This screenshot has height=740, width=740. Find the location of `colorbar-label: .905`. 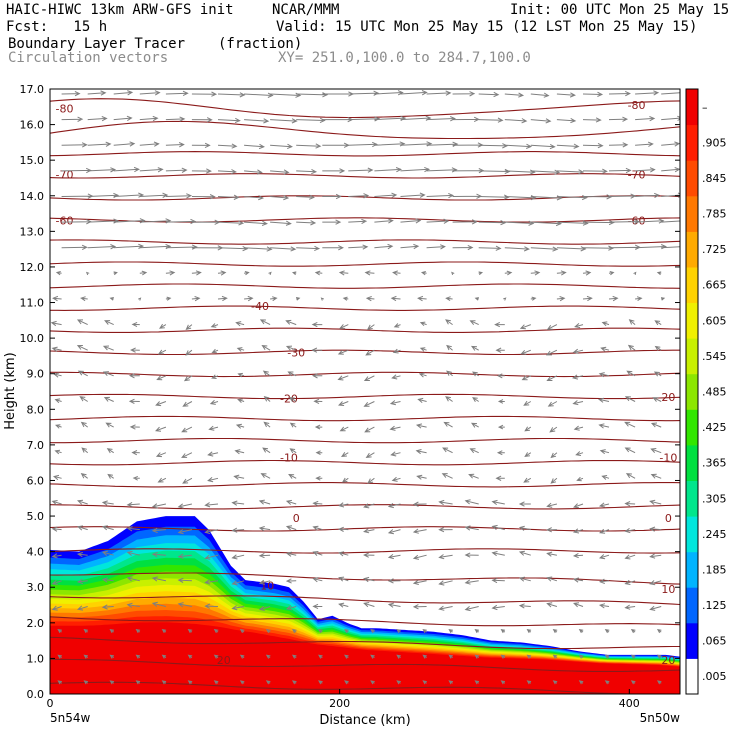

colorbar-label: .905 is located at coordinates (714, 142).